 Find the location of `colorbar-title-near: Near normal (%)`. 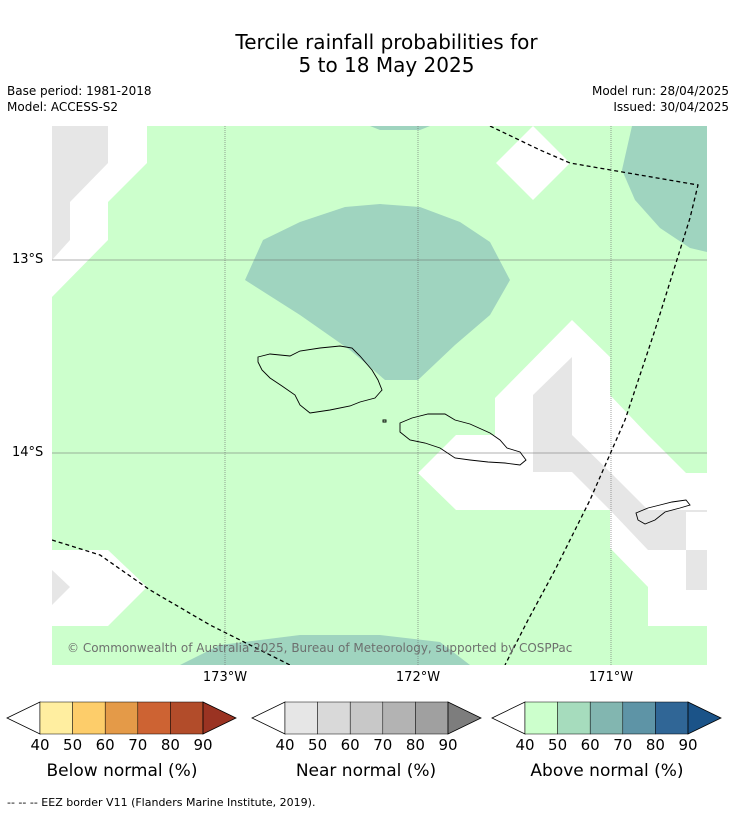

colorbar-title-near: Near normal (%) is located at coordinates (366, 771).